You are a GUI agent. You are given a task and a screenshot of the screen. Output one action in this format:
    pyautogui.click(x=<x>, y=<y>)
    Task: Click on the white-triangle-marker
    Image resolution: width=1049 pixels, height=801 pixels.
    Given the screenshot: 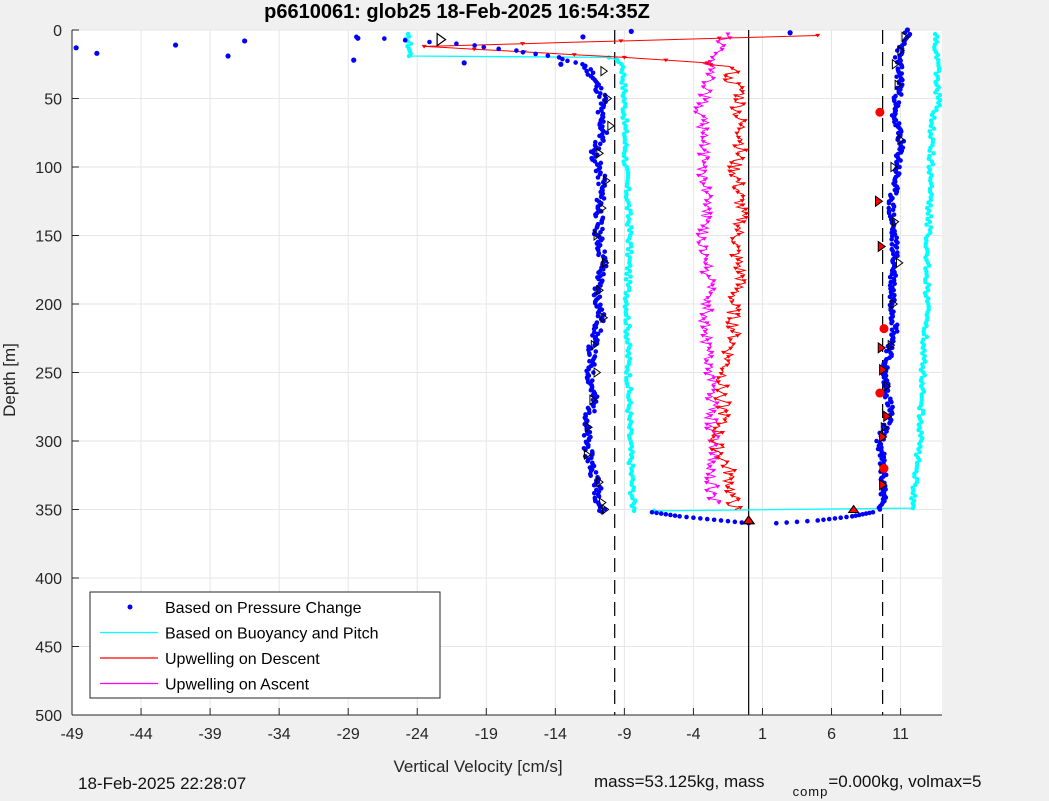 What is the action you would take?
    pyautogui.click(x=441, y=39)
    